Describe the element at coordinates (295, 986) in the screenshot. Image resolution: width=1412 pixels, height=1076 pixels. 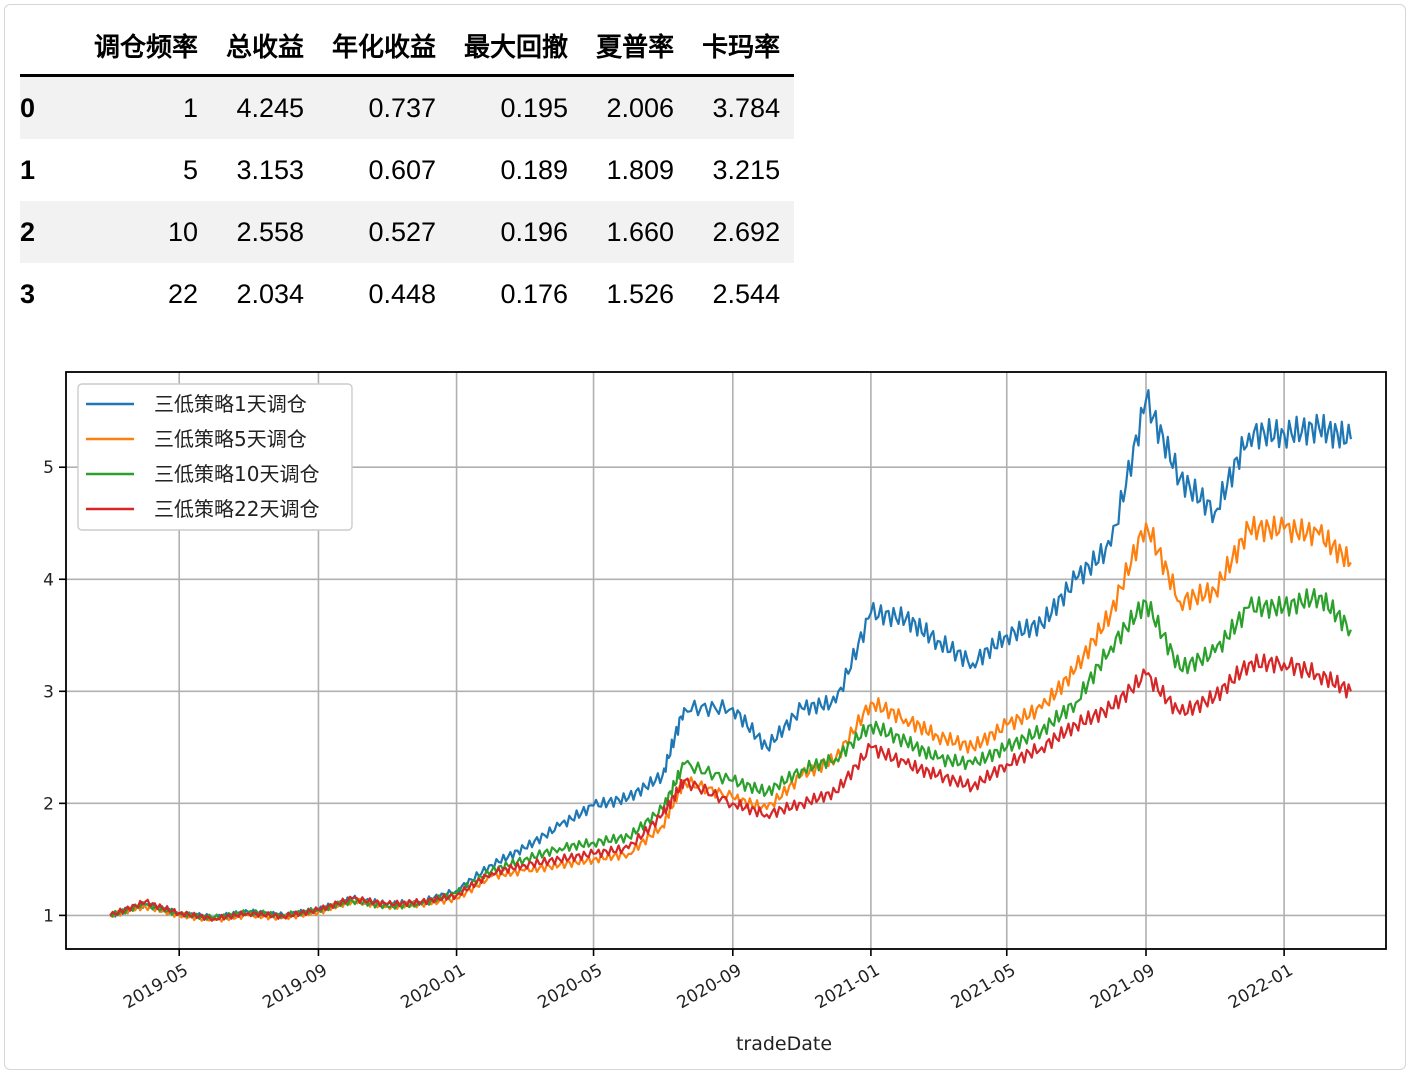
I see `x-tick-label: 2019-09` at that location.